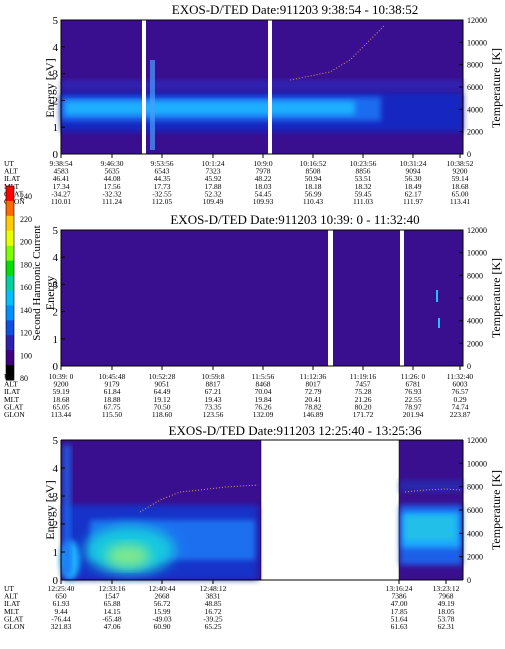  Describe the element at coordinates (213, 406) in the screenshot. I see `orbit-table-cell: 73.35` at that location.